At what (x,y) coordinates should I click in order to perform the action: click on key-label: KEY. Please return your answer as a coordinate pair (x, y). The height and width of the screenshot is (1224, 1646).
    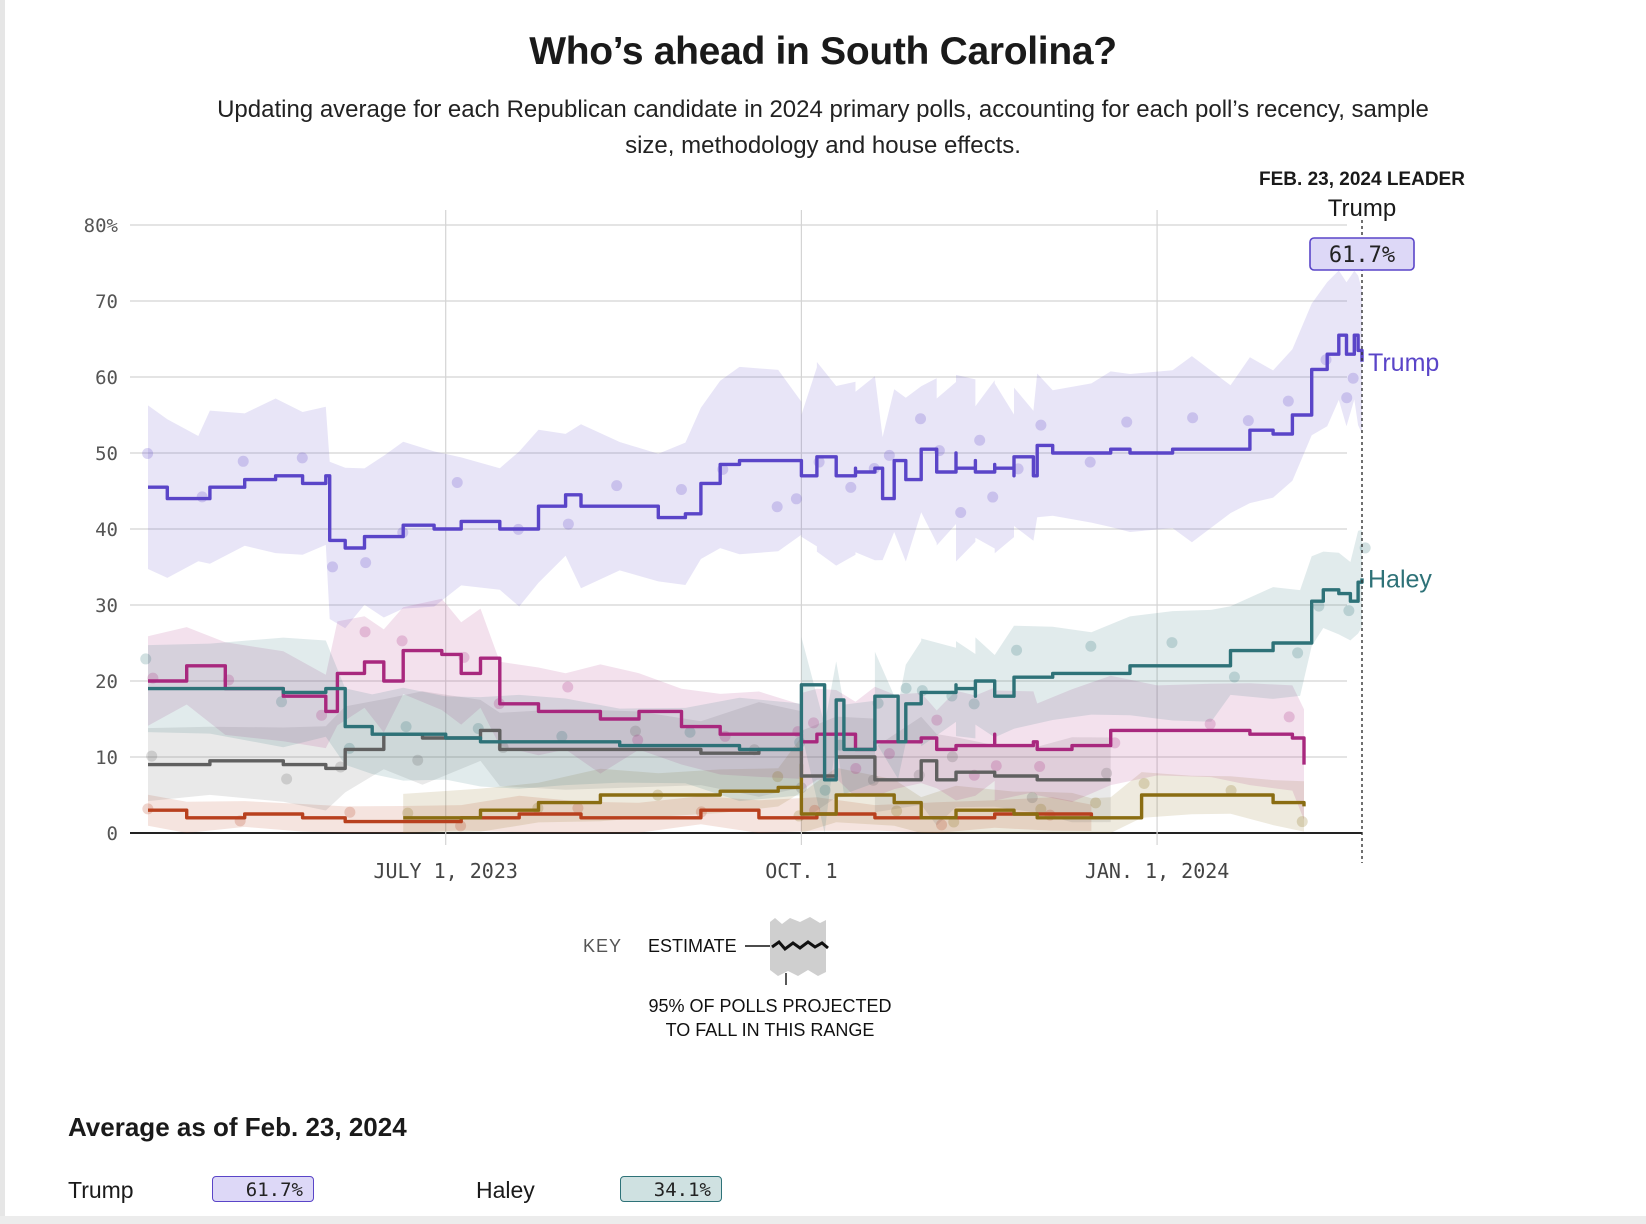
    Looking at the image, I should click on (602, 946).